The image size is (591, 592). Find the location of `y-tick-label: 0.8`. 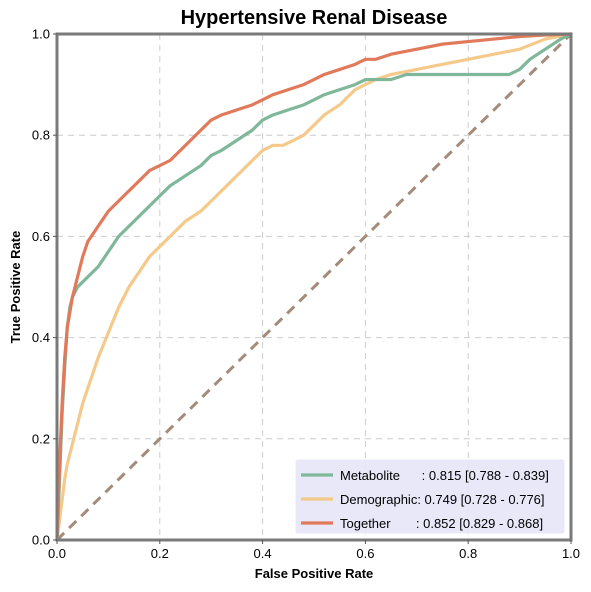

y-tick-label: 0.8 is located at coordinates (41, 135).